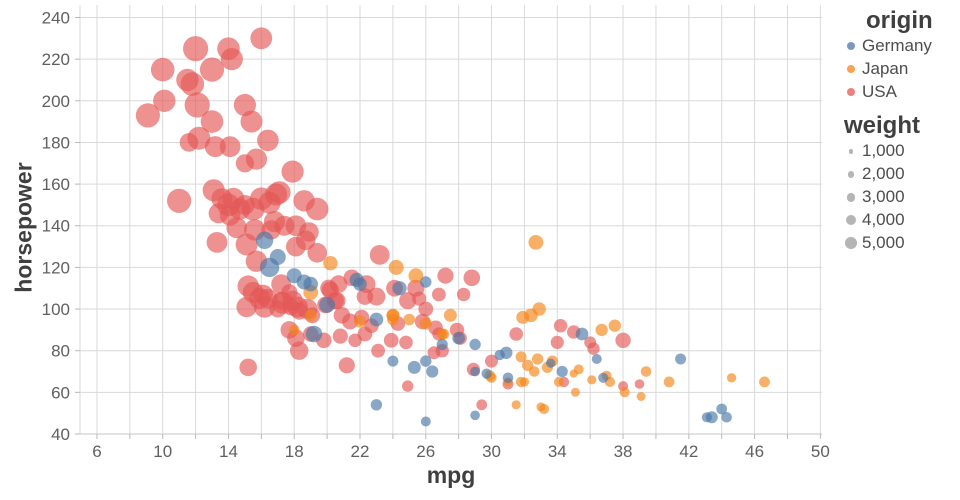 Image resolution: width=960 pixels, height=500 pixels. I want to click on x-tick-label: 6, so click(96, 451).